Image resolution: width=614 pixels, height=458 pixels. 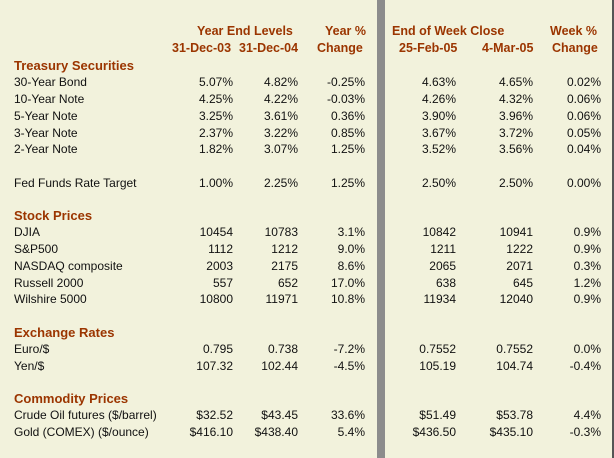 What do you see at coordinates (511, 432) in the screenshot?
I see `cell-4-mar-05: $435.10` at bounding box center [511, 432].